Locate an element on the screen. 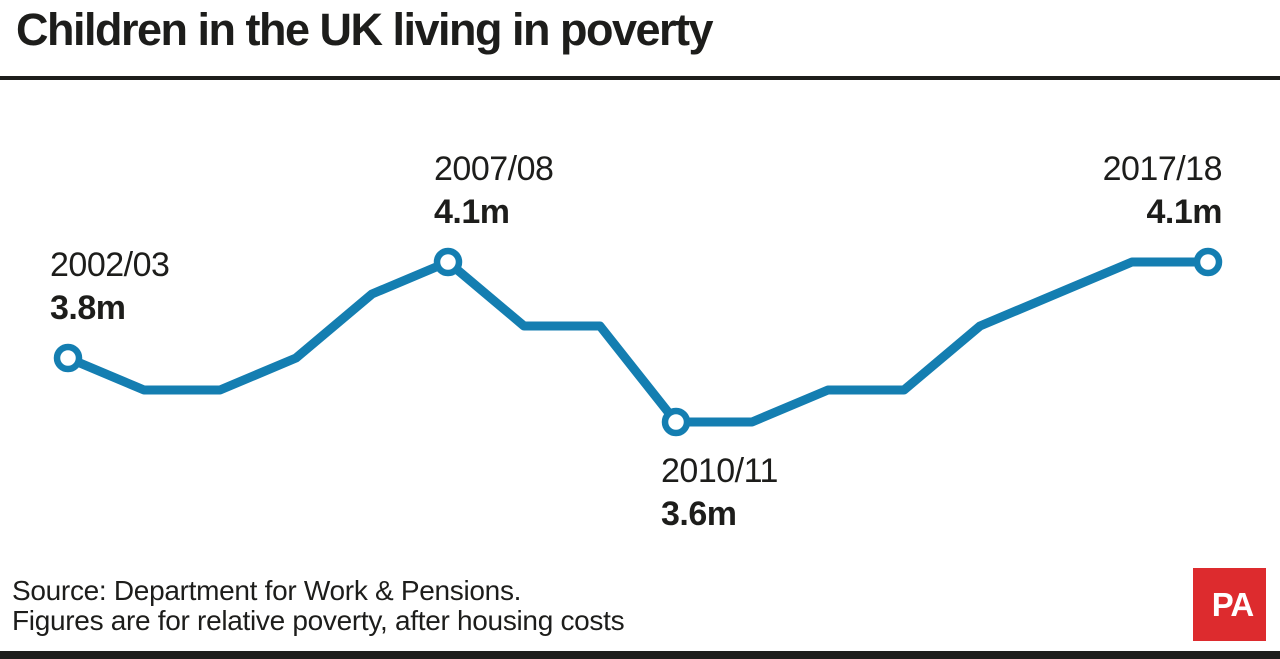 This screenshot has width=1280, height=659. annotation-year-label: 2010/11 is located at coordinates (719, 471).